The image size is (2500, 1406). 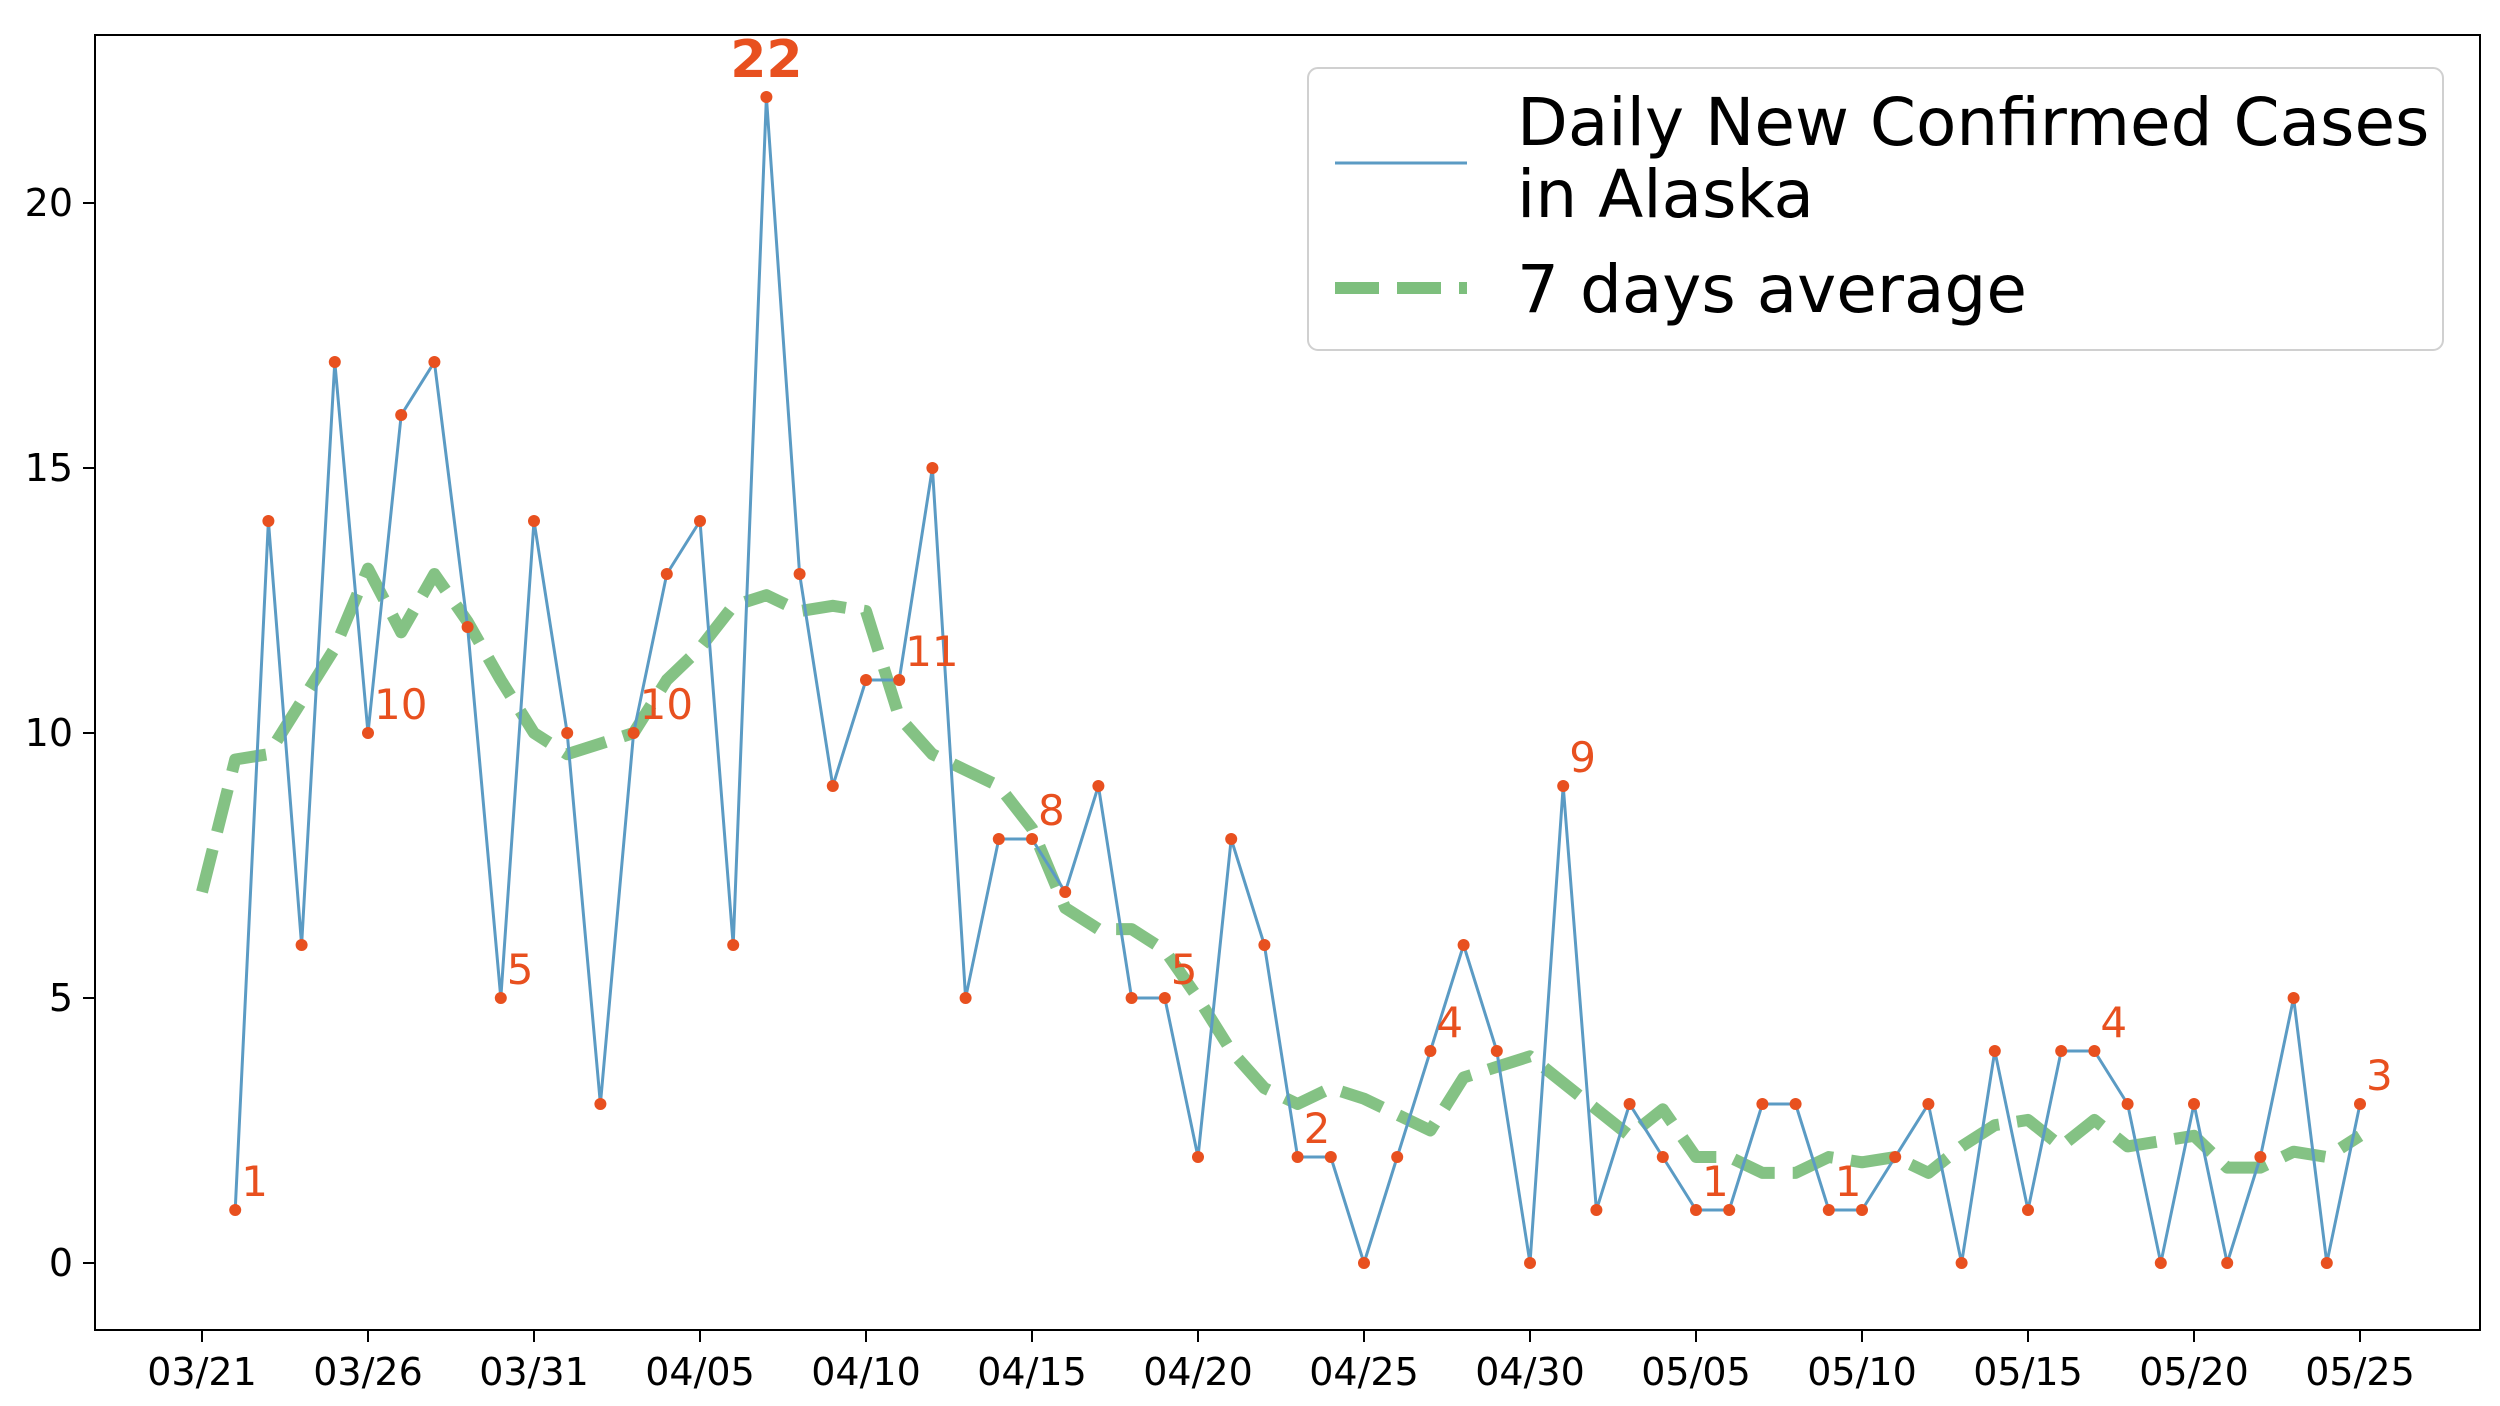 What do you see at coordinates (766, 60) in the screenshot?
I see `peak-annotation: 22` at bounding box center [766, 60].